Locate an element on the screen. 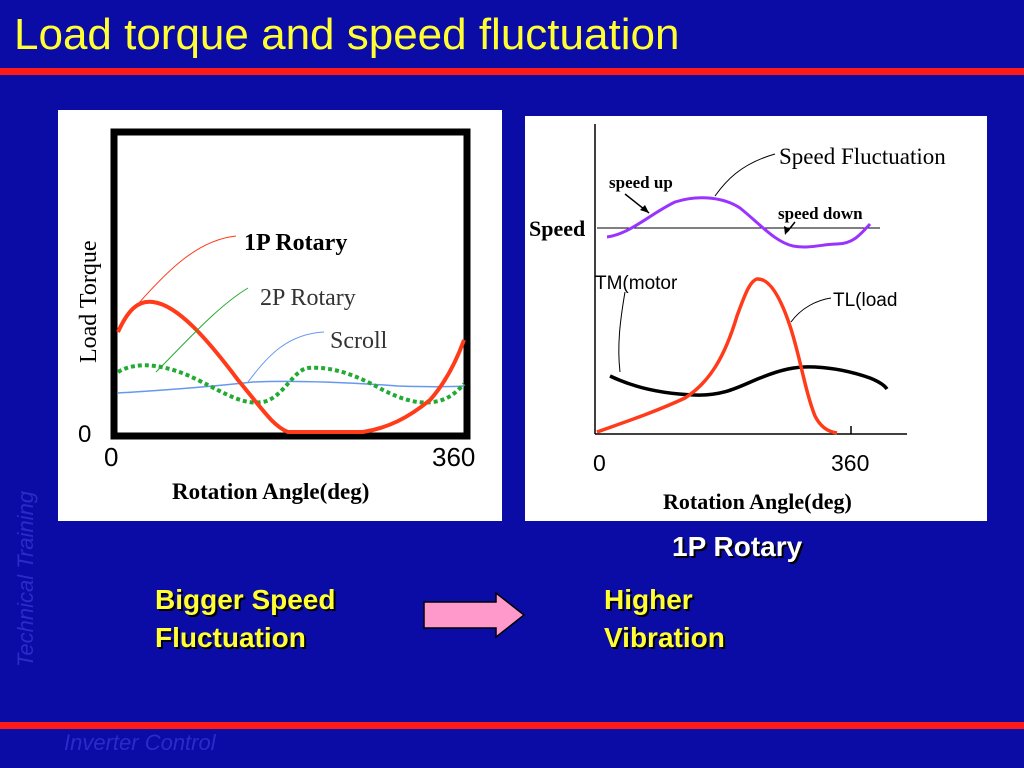 Image resolution: width=1024 pixels, height=768 pixels. bigger-speed-line1: Bigger Speed is located at coordinates (245, 599).